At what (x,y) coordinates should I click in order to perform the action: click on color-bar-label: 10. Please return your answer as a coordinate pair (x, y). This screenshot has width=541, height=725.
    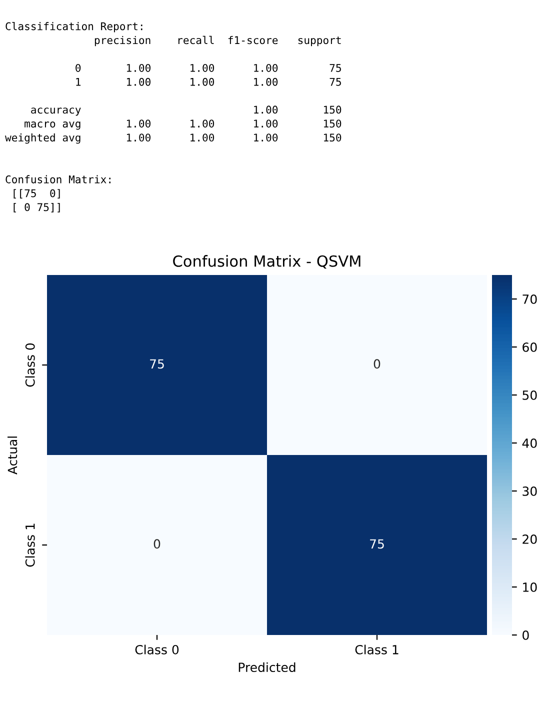
    Looking at the image, I should click on (530, 587).